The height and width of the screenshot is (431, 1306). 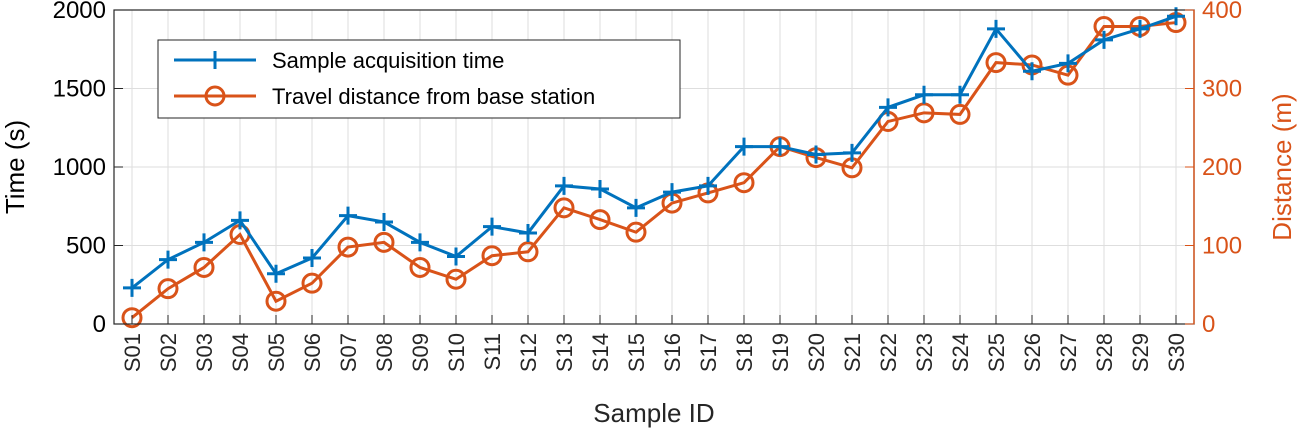 I want to click on x-tick-label: S26, so click(x=1032, y=352).